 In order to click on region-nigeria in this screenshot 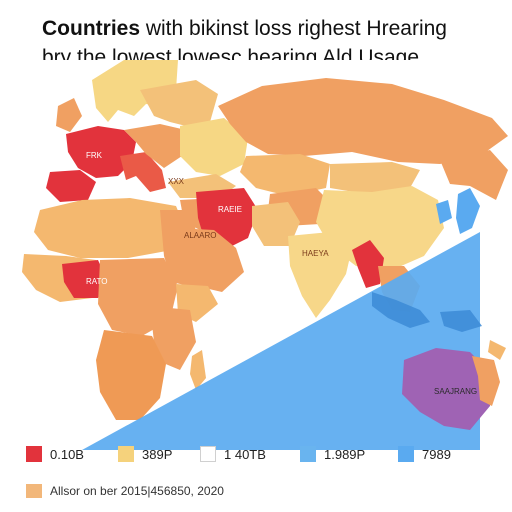, I will do `click(85, 279)`.